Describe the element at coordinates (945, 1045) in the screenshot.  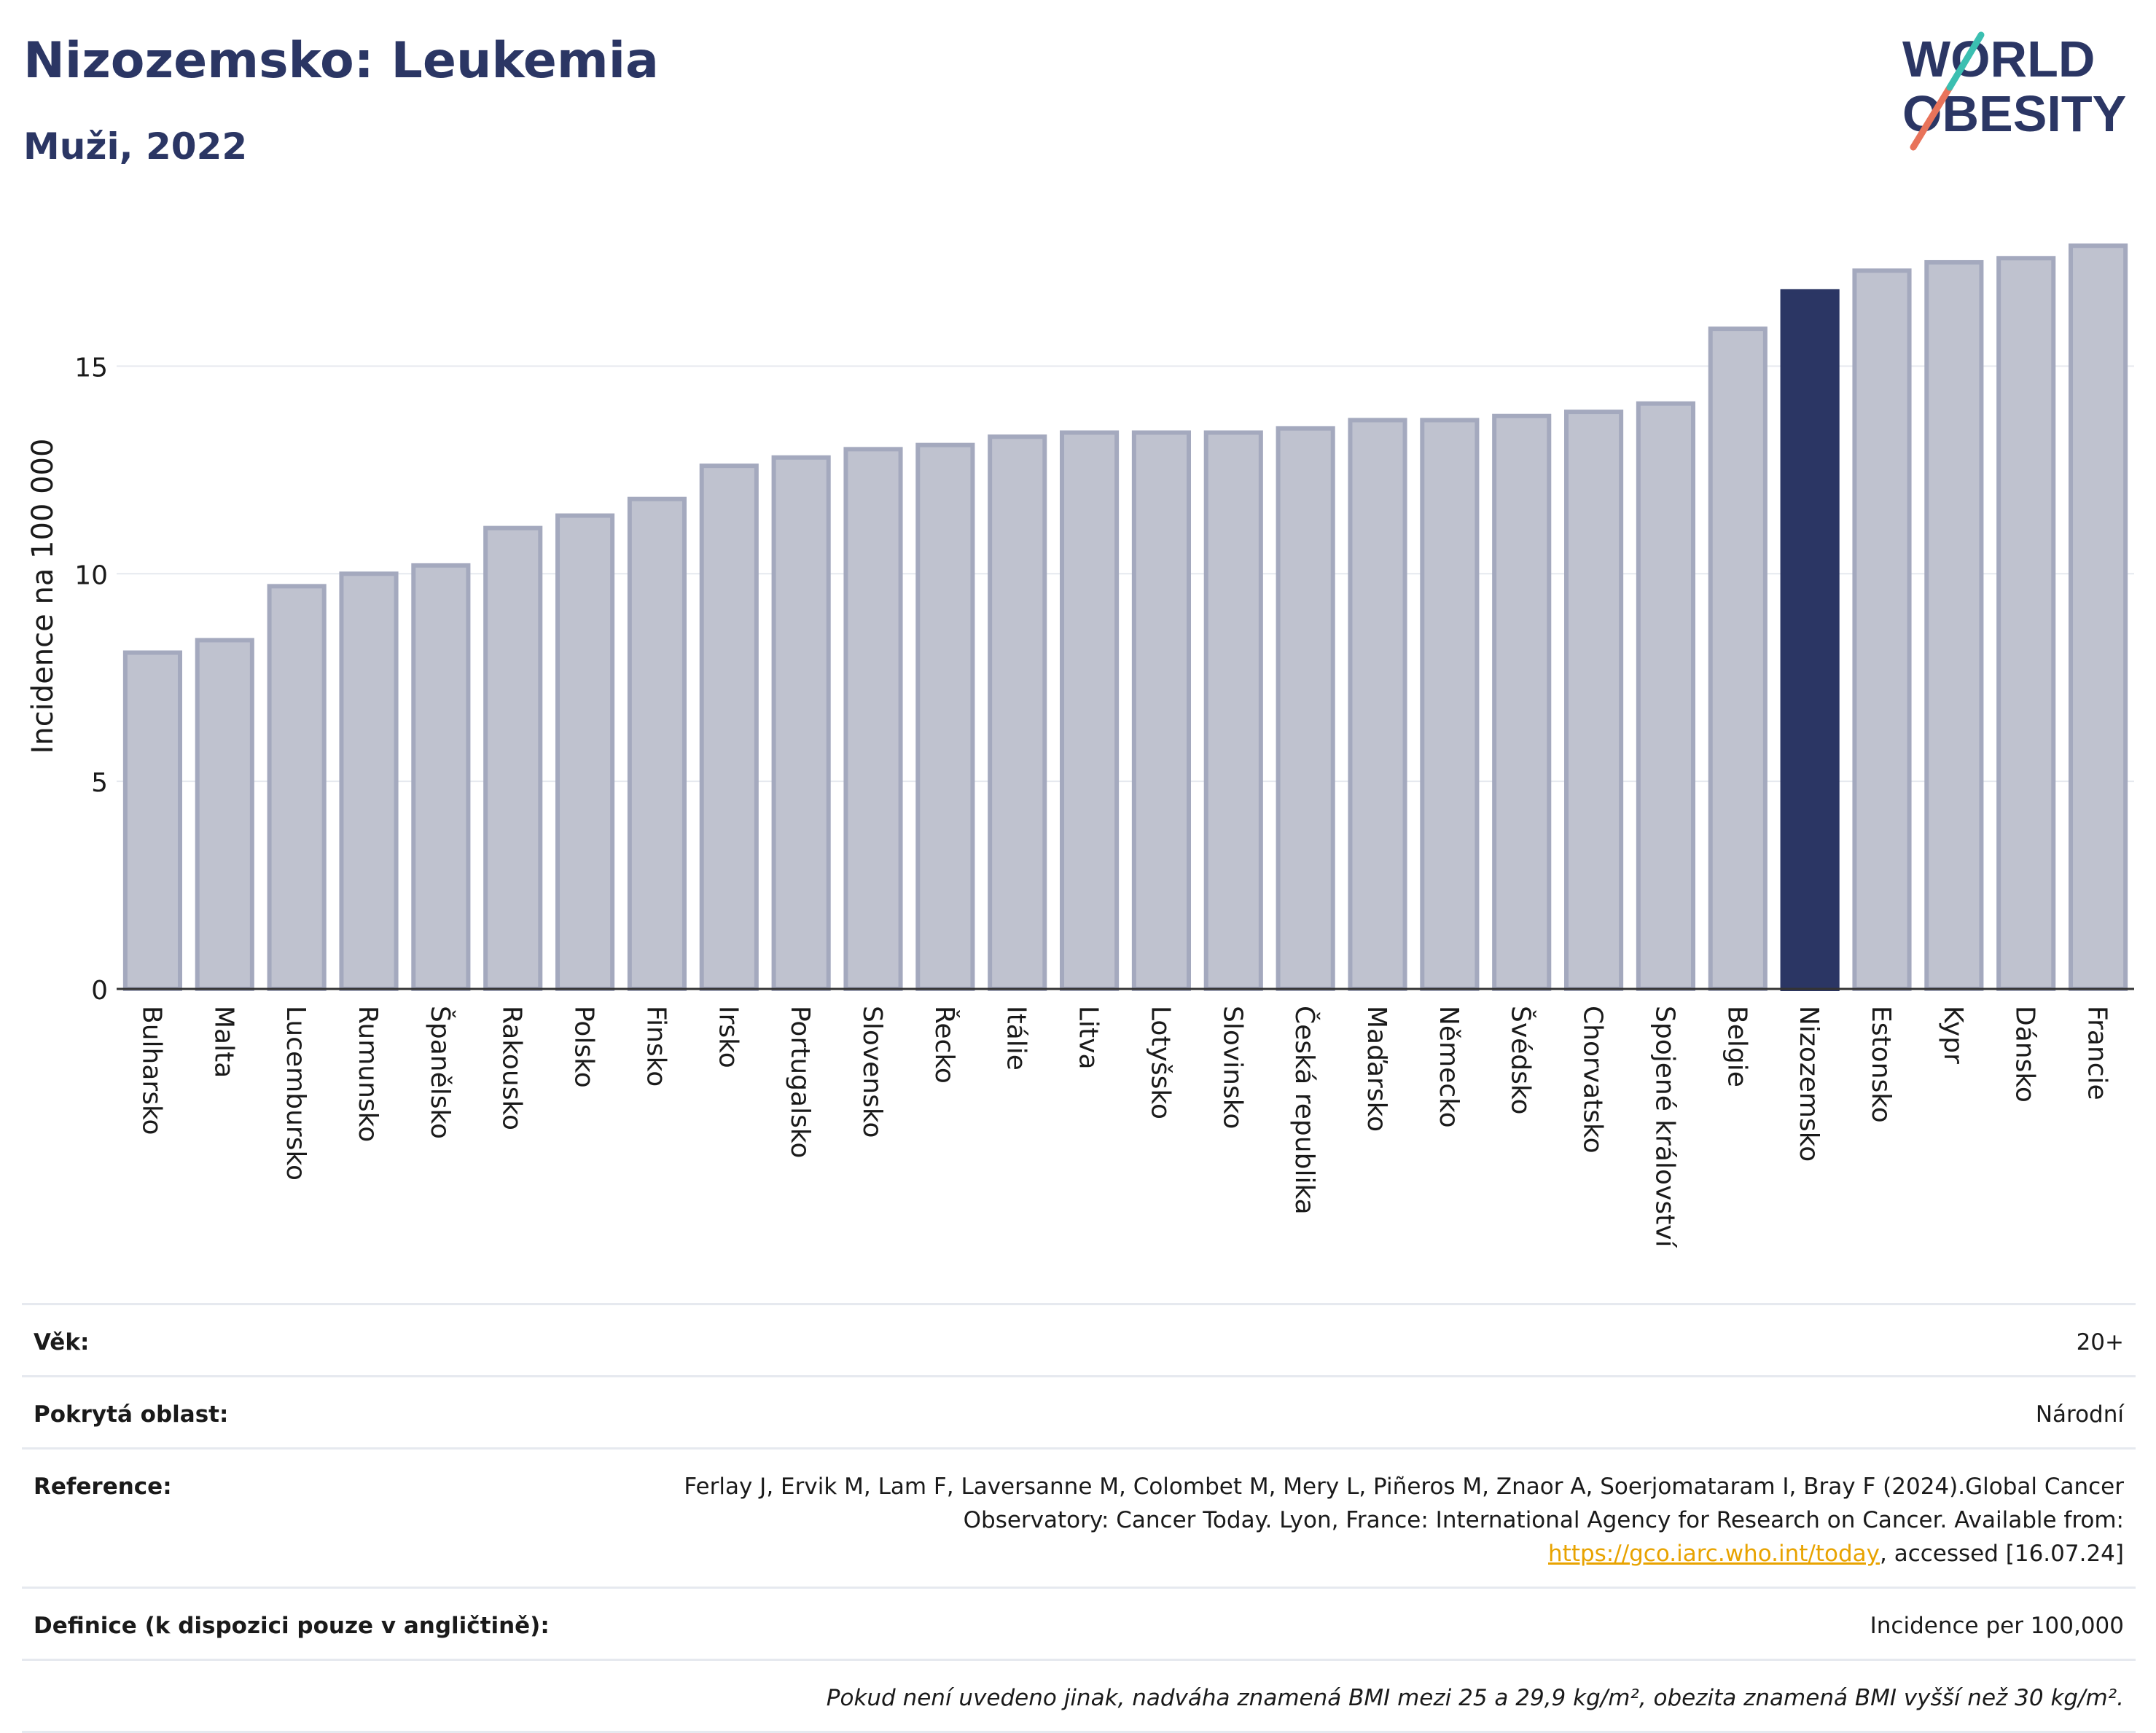
I see `x-tick-label: Řecko` at that location.